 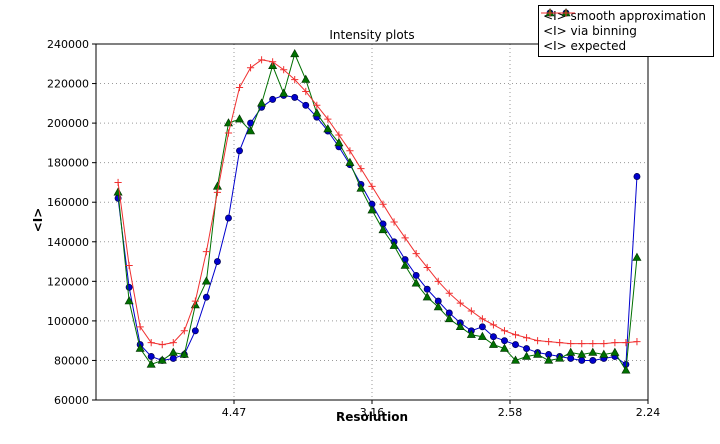 I want to click on y-tick-label: 80000, so click(x=71, y=360).